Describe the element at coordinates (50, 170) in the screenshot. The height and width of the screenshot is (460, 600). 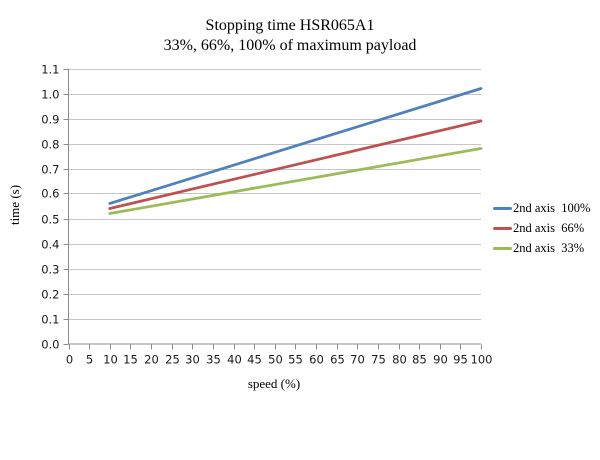
I see `y-tick-label: 0.7` at that location.